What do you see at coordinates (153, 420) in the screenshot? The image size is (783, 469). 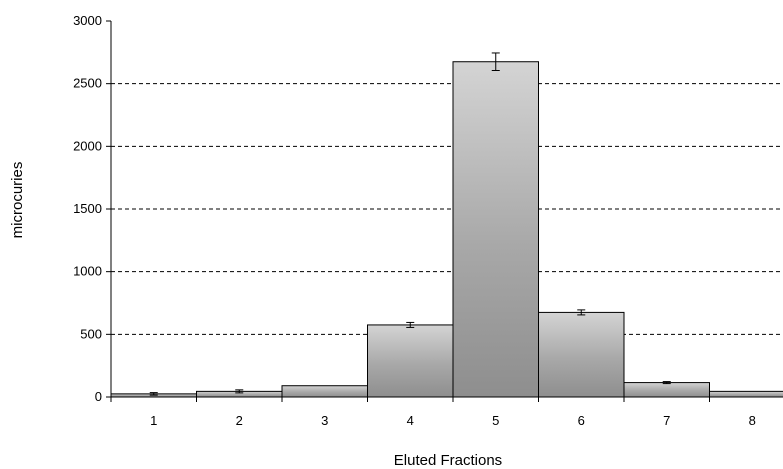 I see `x-tick-label: 1` at bounding box center [153, 420].